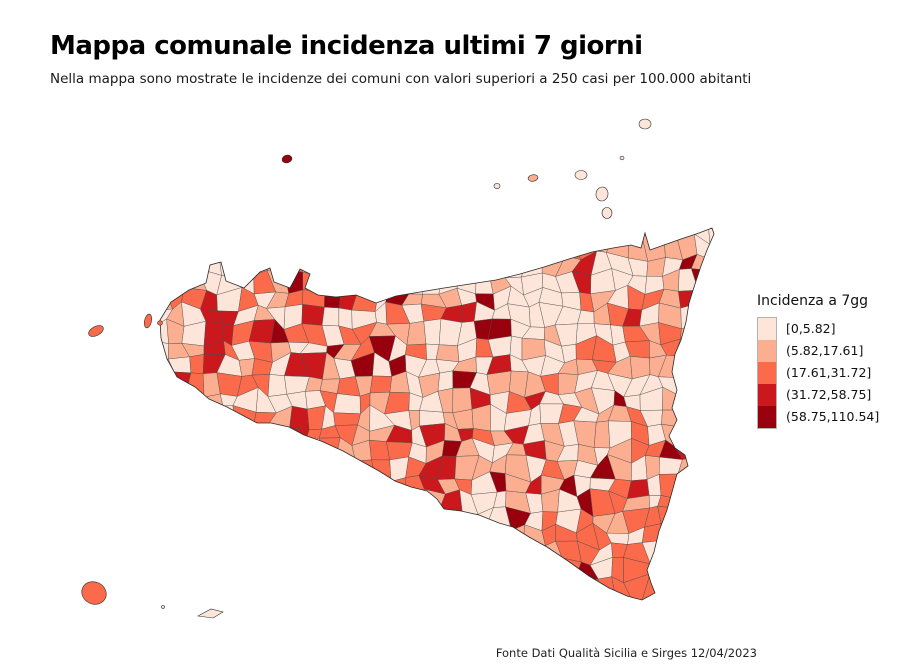  Describe the element at coordinates (829, 372) in the screenshot. I see `legend-label-3: (17.61,31.72]` at that location.